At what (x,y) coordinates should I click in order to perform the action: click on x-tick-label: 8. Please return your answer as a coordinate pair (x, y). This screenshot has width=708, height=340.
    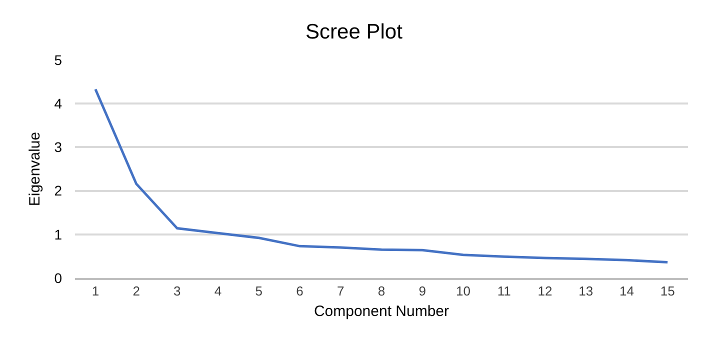
    Looking at the image, I should click on (382, 290).